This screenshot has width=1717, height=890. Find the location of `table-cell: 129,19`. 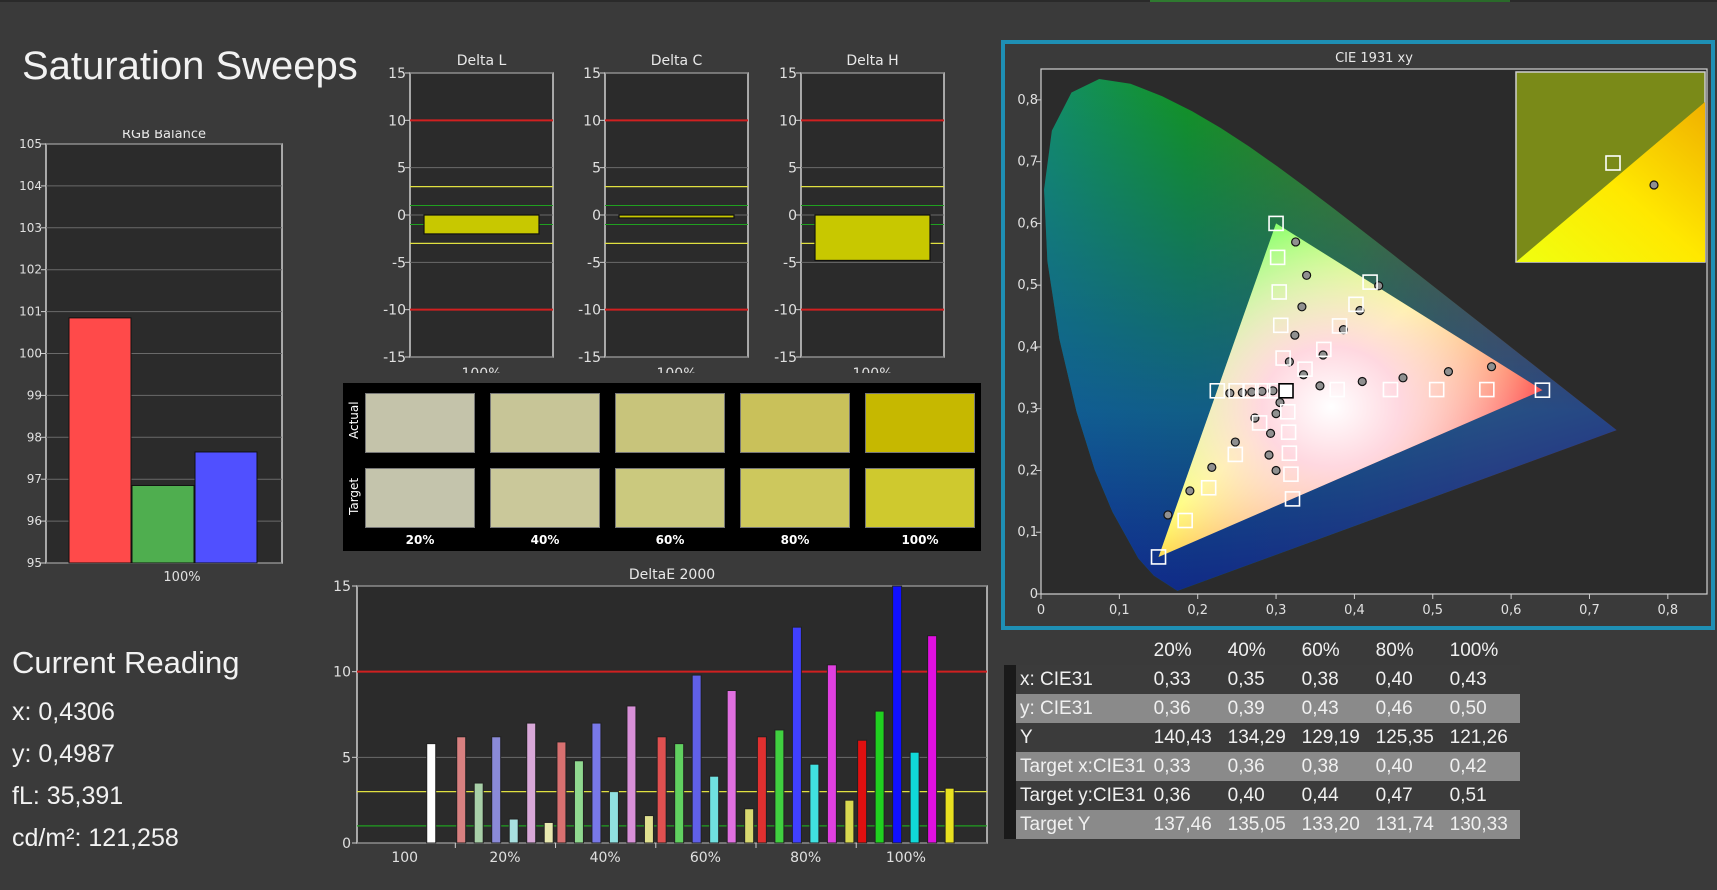

table-cell: 129,19 is located at coordinates (1334, 737).